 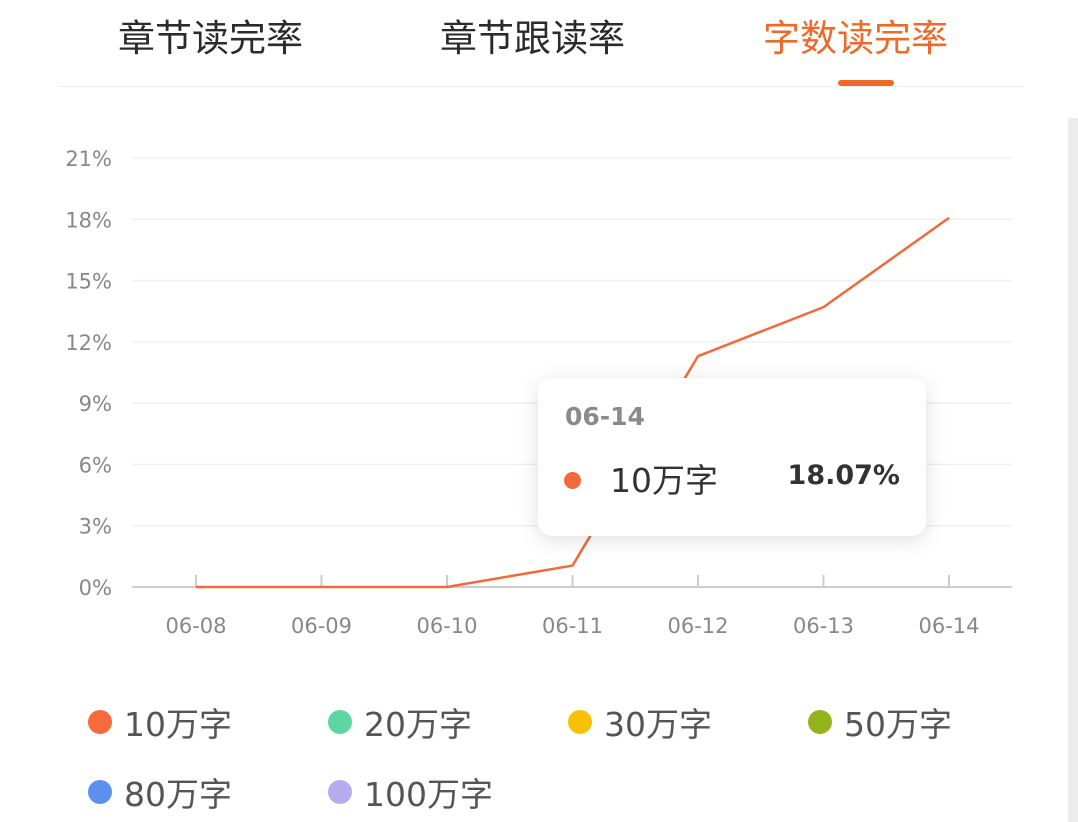 I want to click on x-tick-label: 06-09, so click(x=321, y=626).